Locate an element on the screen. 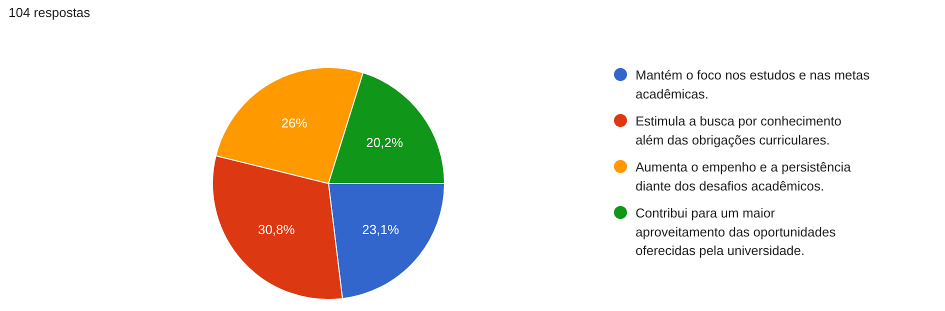  legend-label: Aumenta o empenho e a persistência diante dos desafios acadêmicos. is located at coordinates (744, 177).